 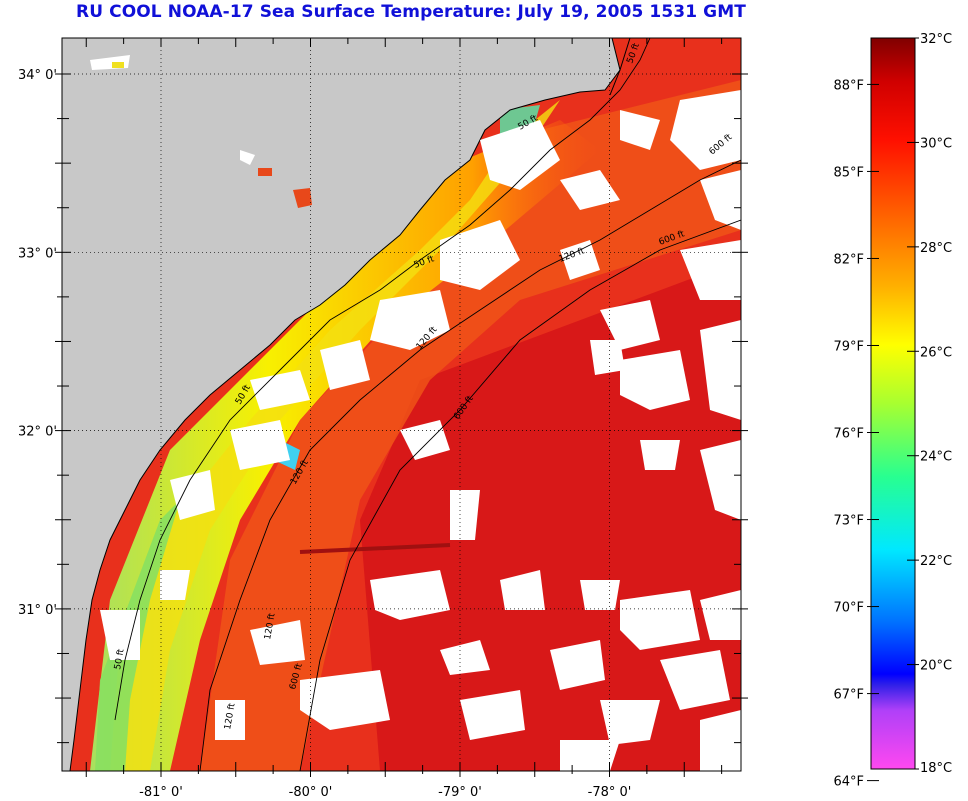 I want to click on latitude-label: 31° 0', so click(x=37, y=610).